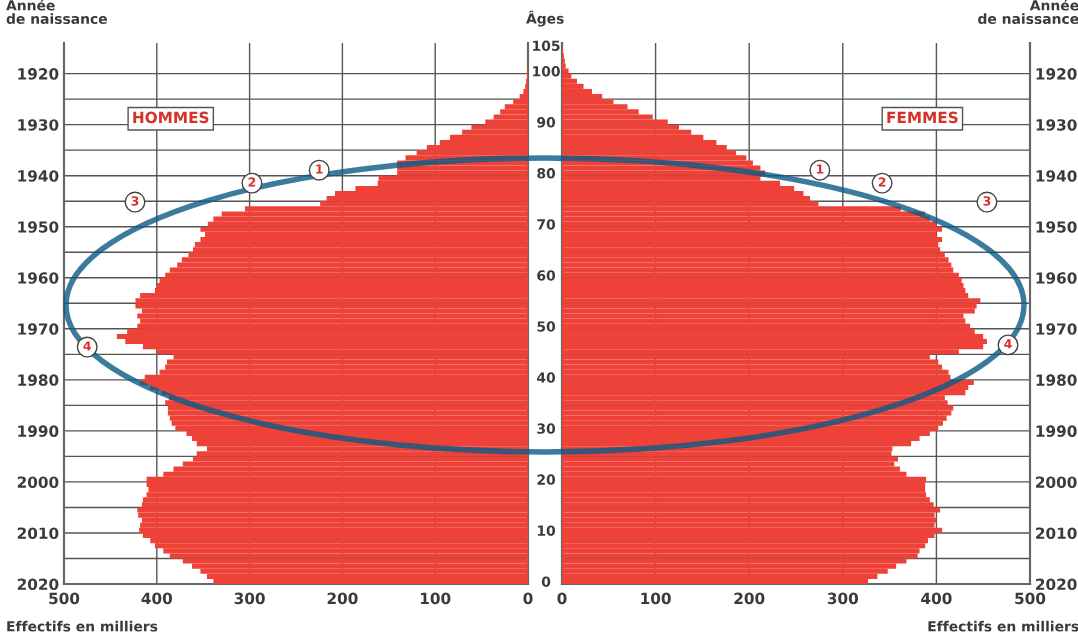 This screenshot has height=635, width=1078. I want to click on y-tick-label: 60, so click(546, 275).